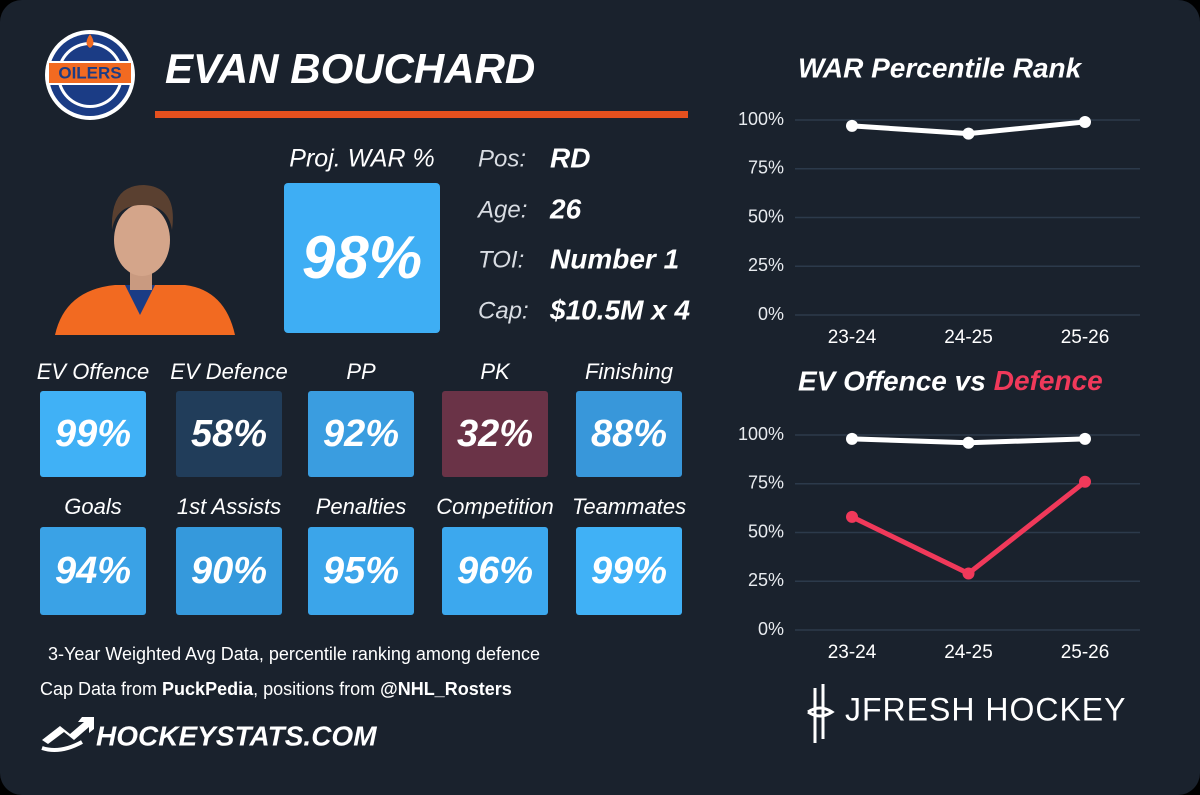  Describe the element at coordinates (361, 371) in the screenshot. I see `tile-label: PP` at that location.